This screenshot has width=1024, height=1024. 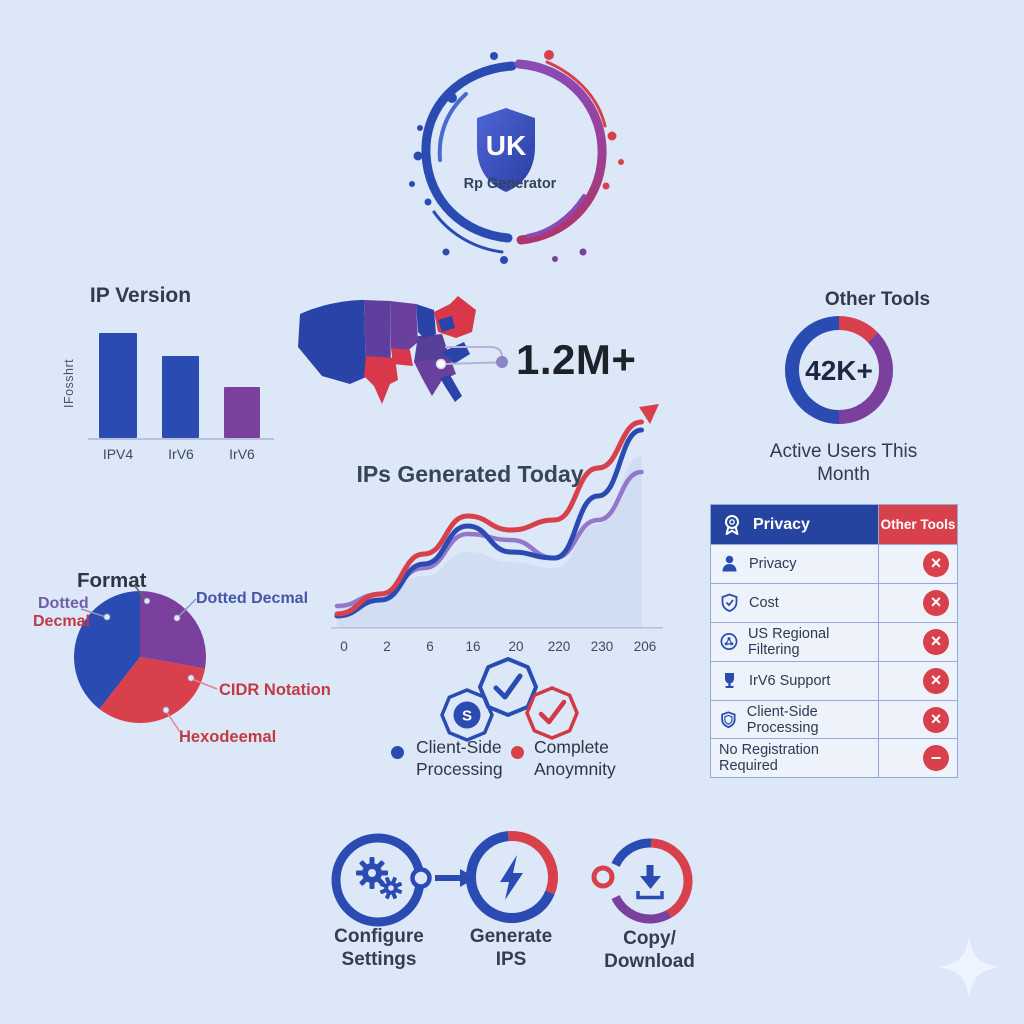 I want to click on step3-ring-blue, so click(x=631, y=853).